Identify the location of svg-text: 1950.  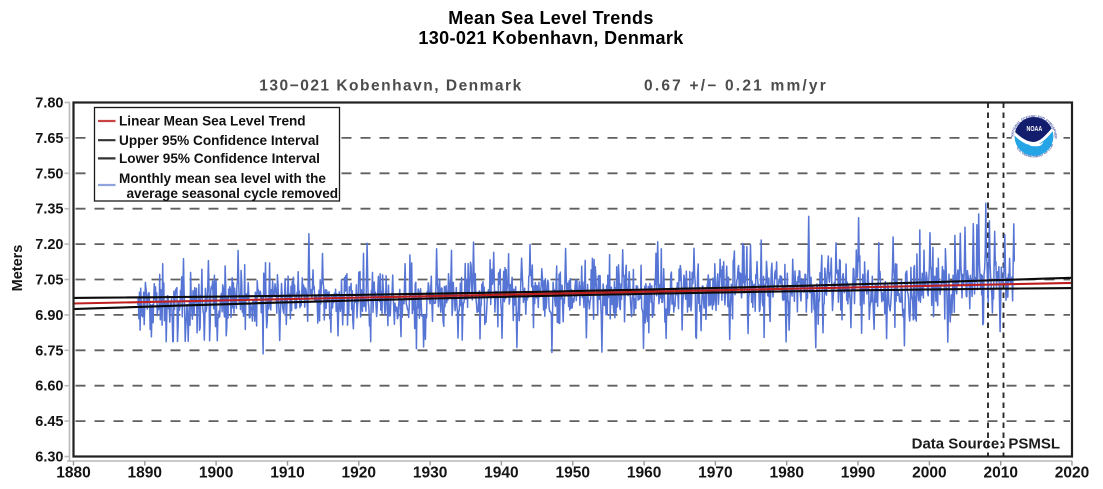
(573, 473).